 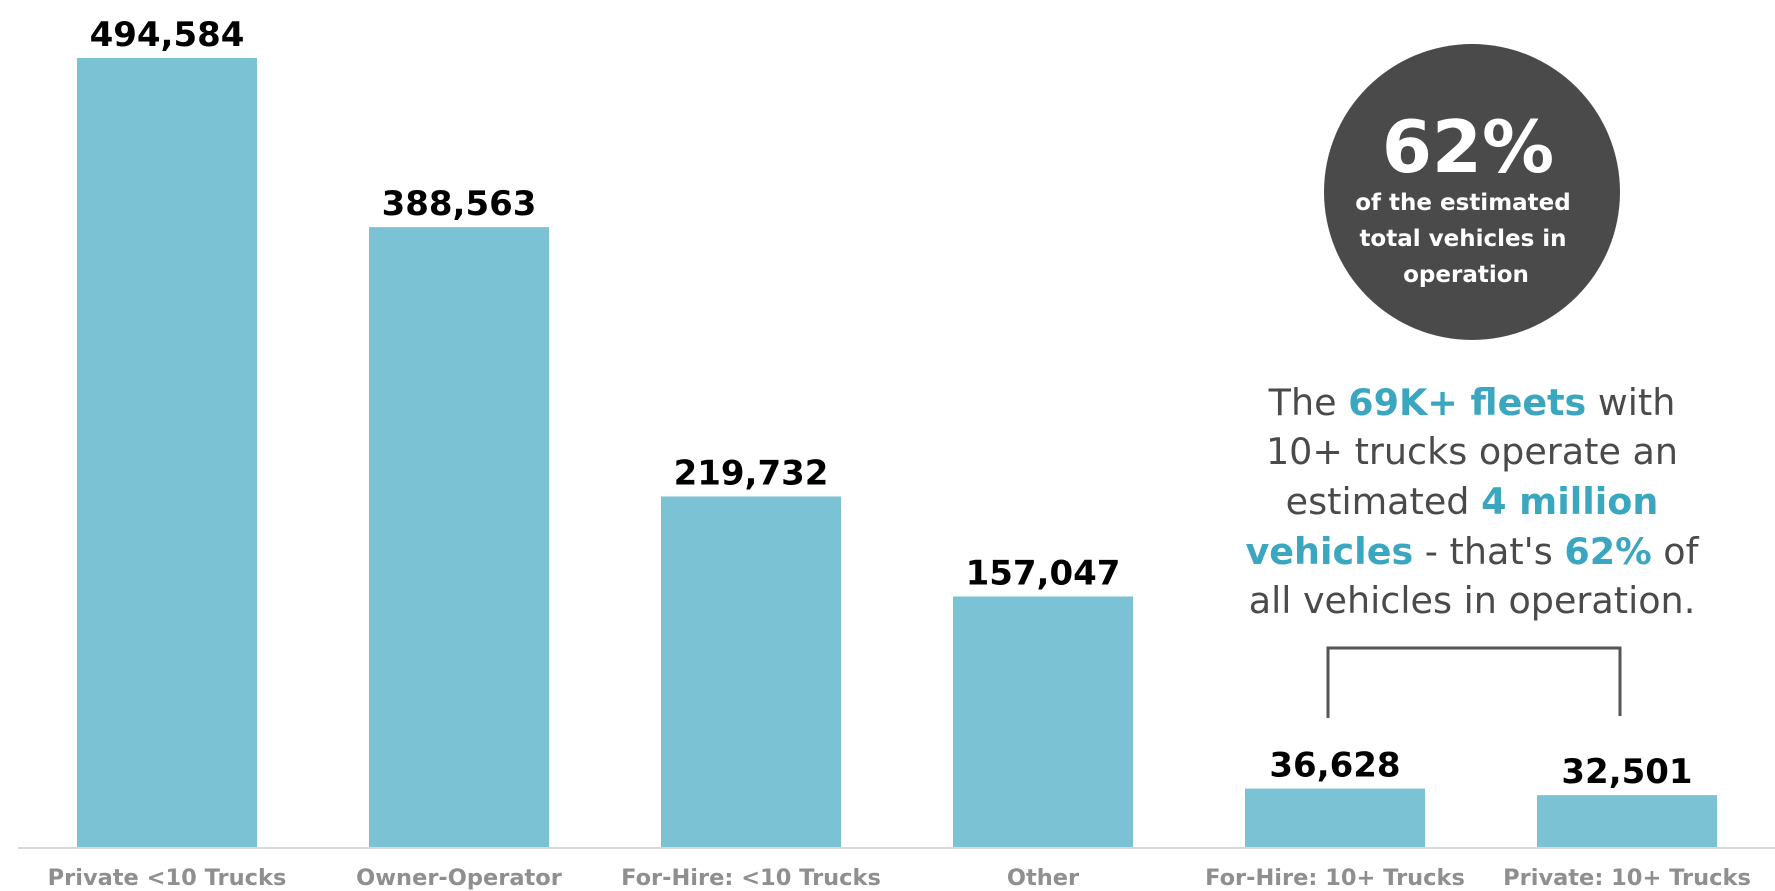 I want to click on value-label-1: 388,563, so click(x=459, y=204).